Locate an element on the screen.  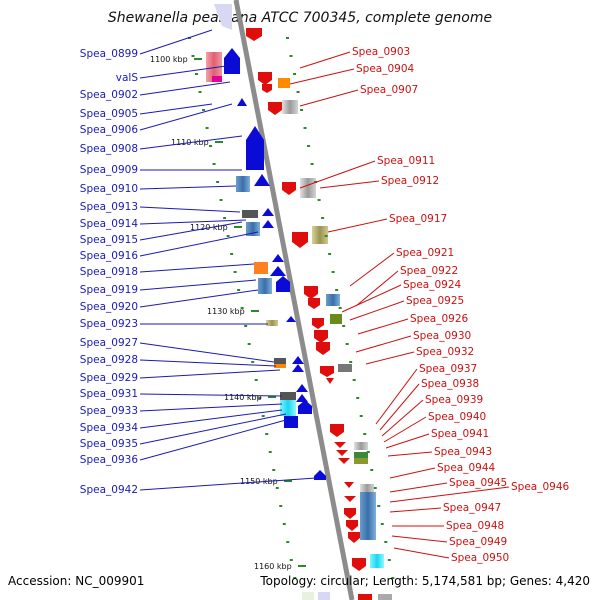
right-gene-label: Spea_0946 is located at coordinates (540, 487).